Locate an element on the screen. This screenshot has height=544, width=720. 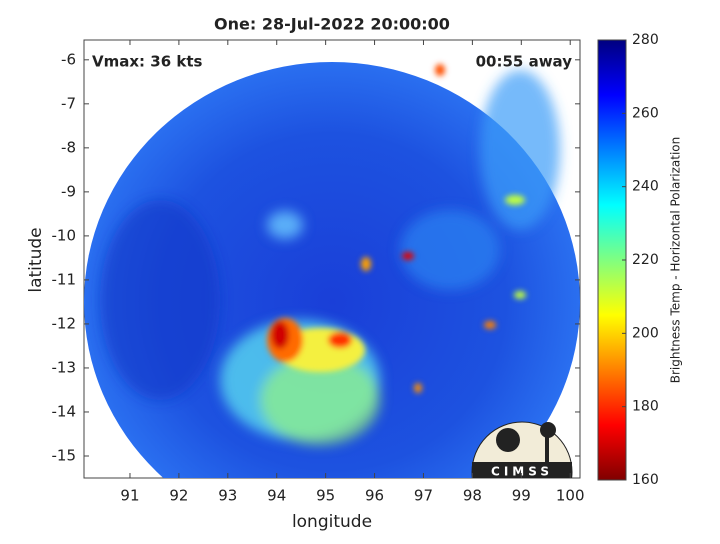
x-tick-label: 95 is located at coordinates (325, 496).